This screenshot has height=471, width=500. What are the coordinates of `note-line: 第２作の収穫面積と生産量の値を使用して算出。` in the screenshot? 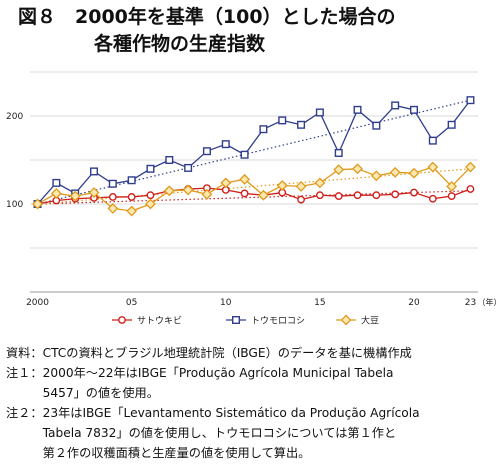 It's located at (176, 453).